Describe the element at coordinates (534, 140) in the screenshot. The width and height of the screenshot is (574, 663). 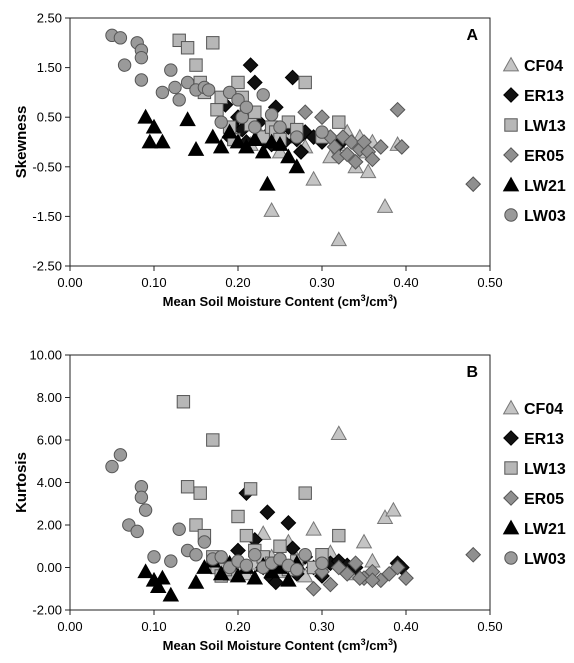
I see `legend: CF04 ER13 LW13 ER05 LW21 LW03` at that location.